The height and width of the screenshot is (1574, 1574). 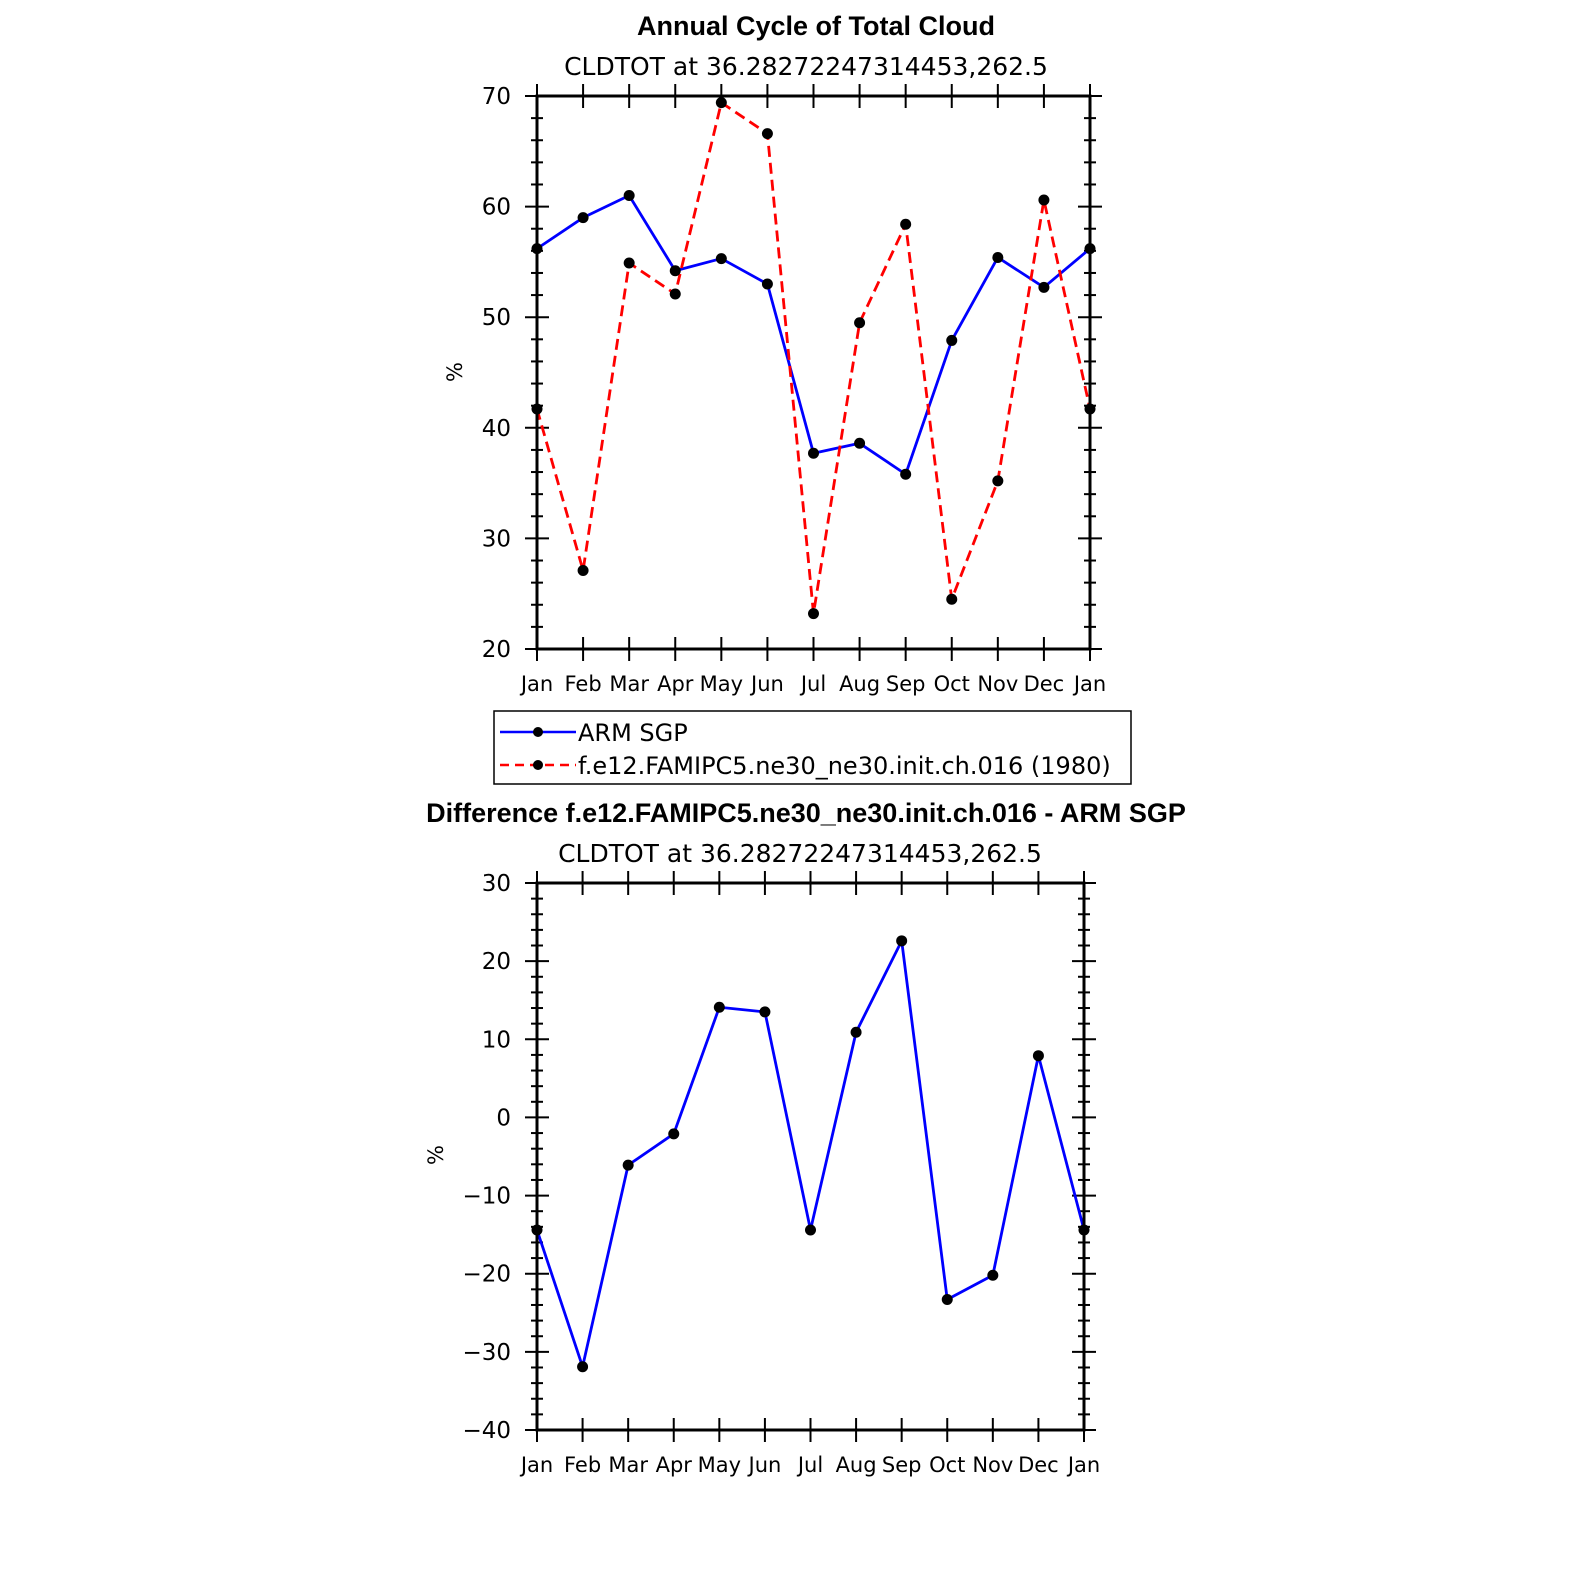 What do you see at coordinates (486, 1353) in the screenshot?
I see `y-tick-label: −30` at bounding box center [486, 1353].